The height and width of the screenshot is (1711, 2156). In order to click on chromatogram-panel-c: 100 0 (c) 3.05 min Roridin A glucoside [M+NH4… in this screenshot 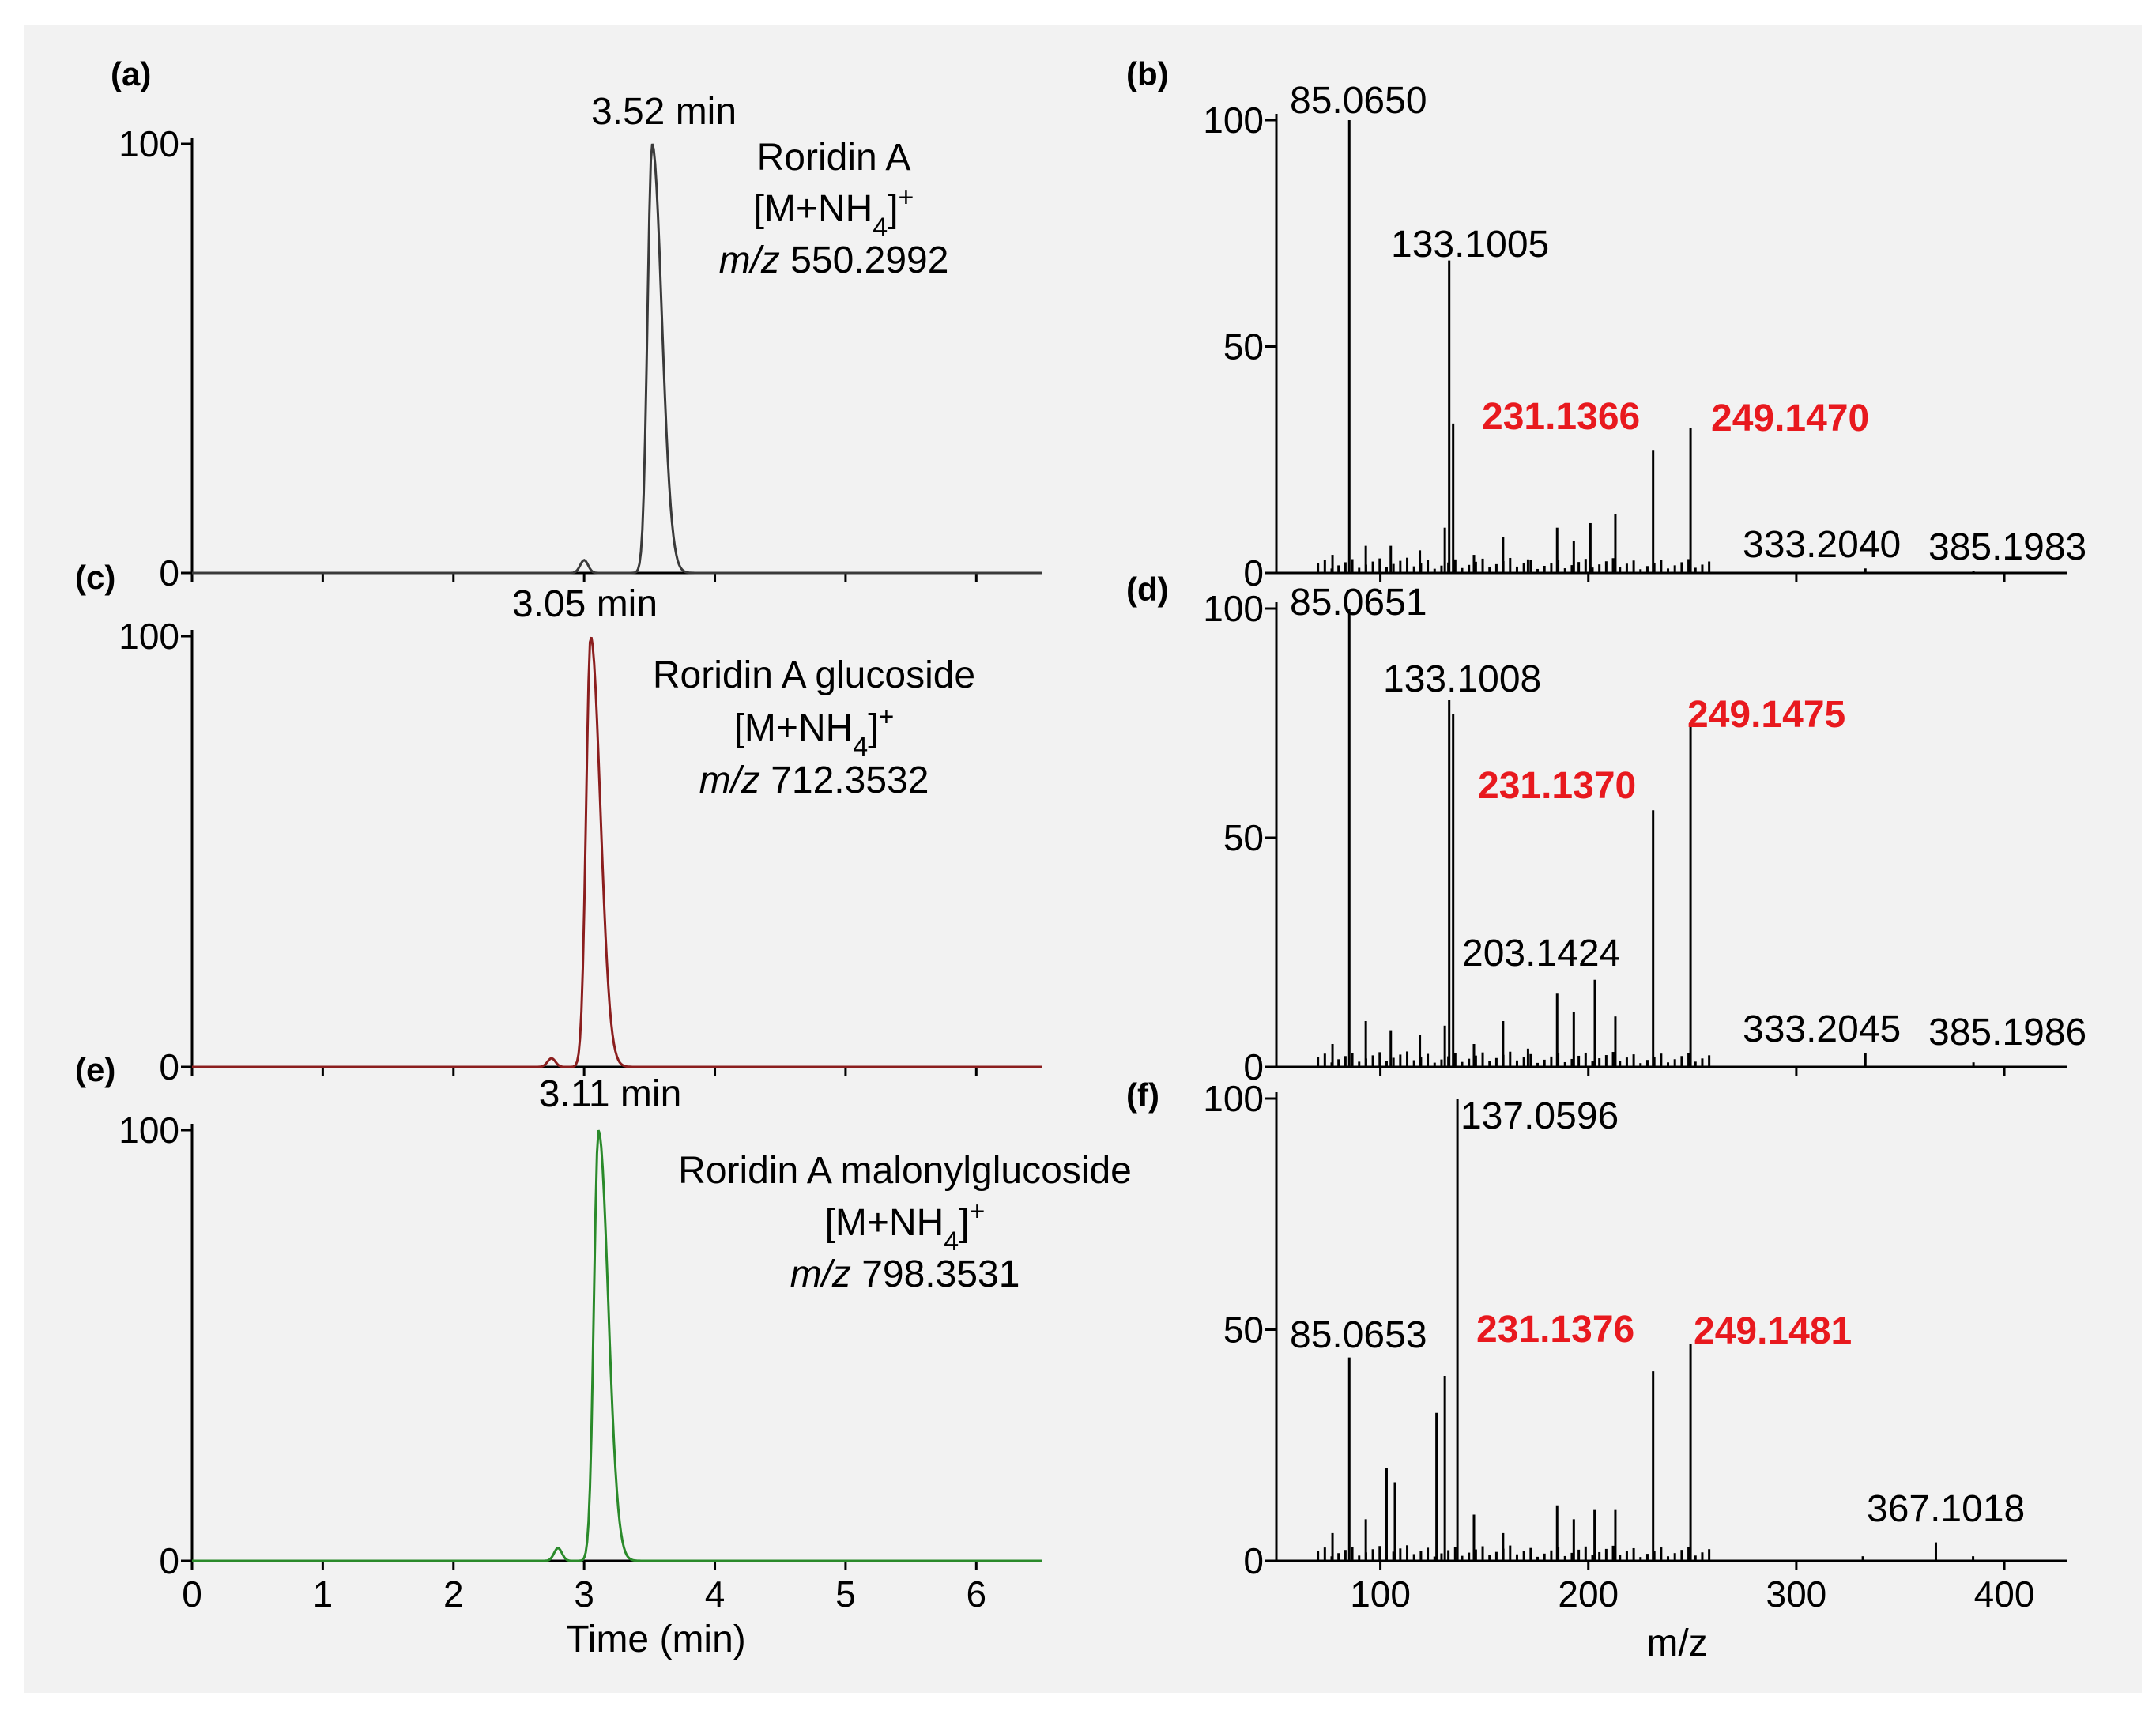, I will do `click(558, 823)`.